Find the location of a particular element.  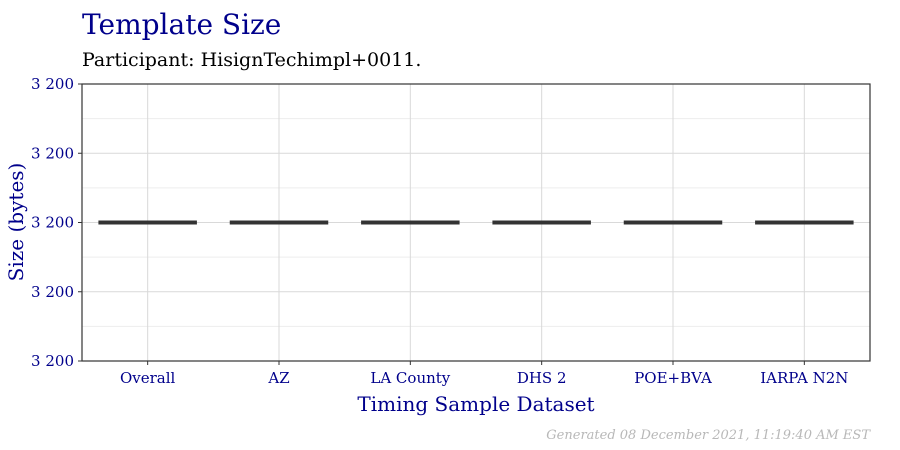

x-axis-ticks: Overall AZ LA County DHS 2 POE+BVA IARPA N2N is located at coordinates (484, 374).